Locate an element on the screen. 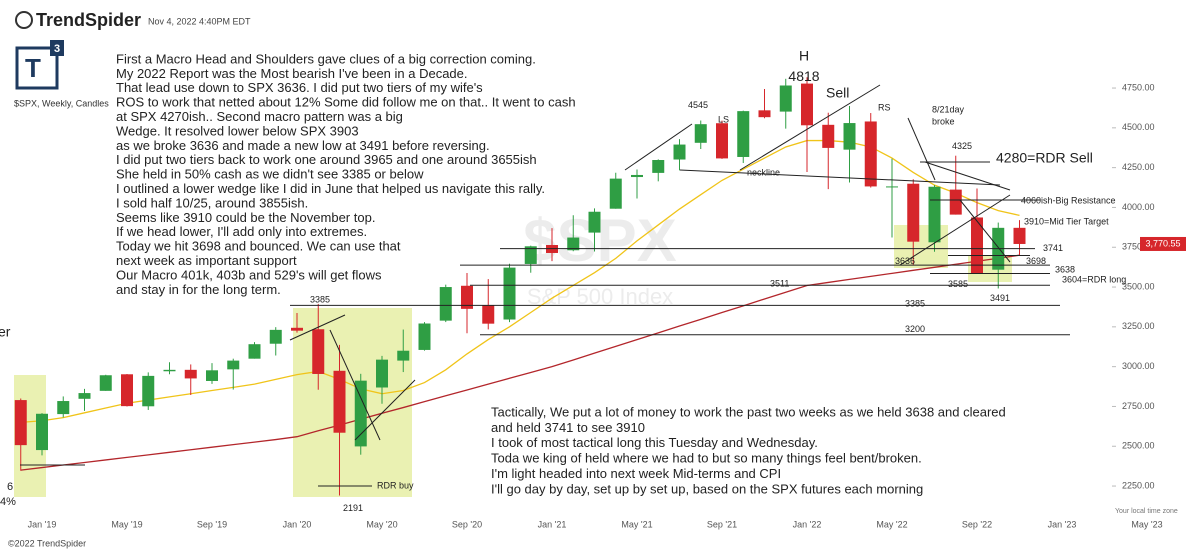  y-tick-label: 2500.00 is located at coordinates (1138, 446).